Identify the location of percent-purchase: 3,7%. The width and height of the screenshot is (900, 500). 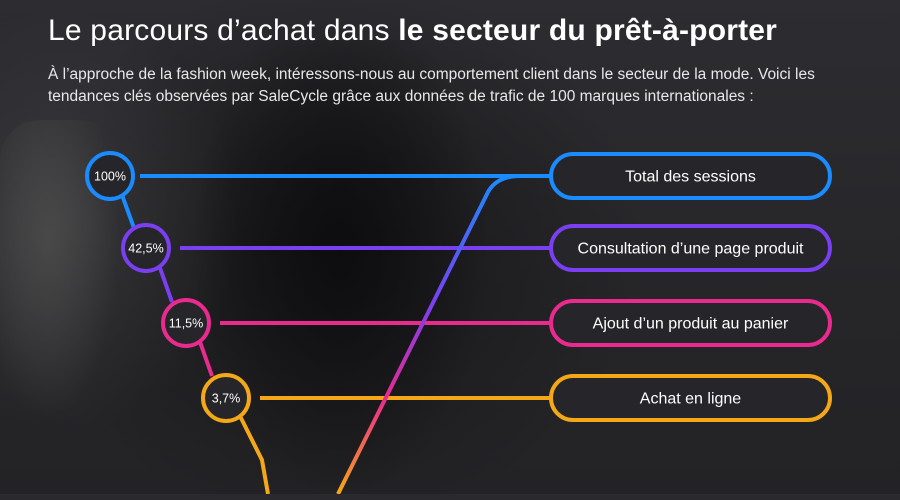
(226, 399).